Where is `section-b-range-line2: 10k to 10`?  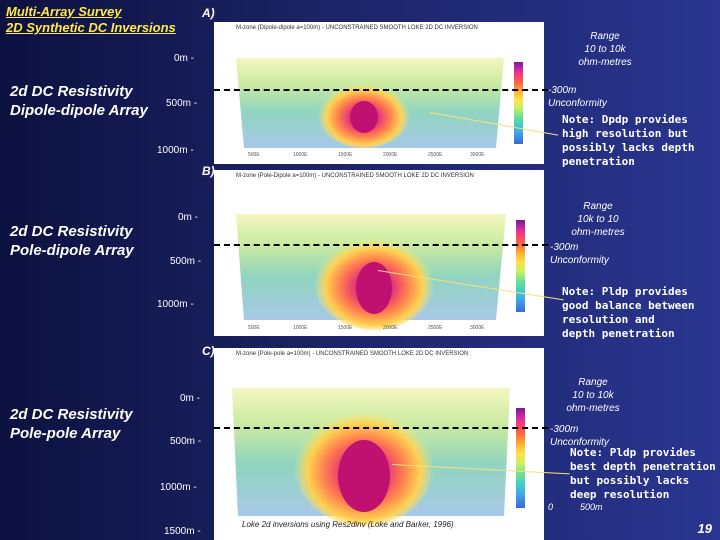 section-b-range-line2: 10k to 10 is located at coordinates (598, 219).